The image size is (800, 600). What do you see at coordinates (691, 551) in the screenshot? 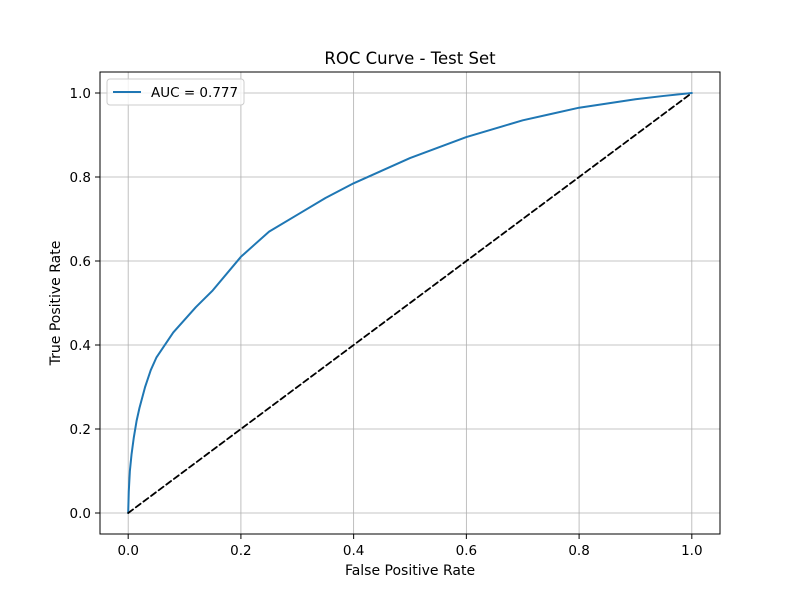
I see `x-tick-label: 1.0` at bounding box center [691, 551].